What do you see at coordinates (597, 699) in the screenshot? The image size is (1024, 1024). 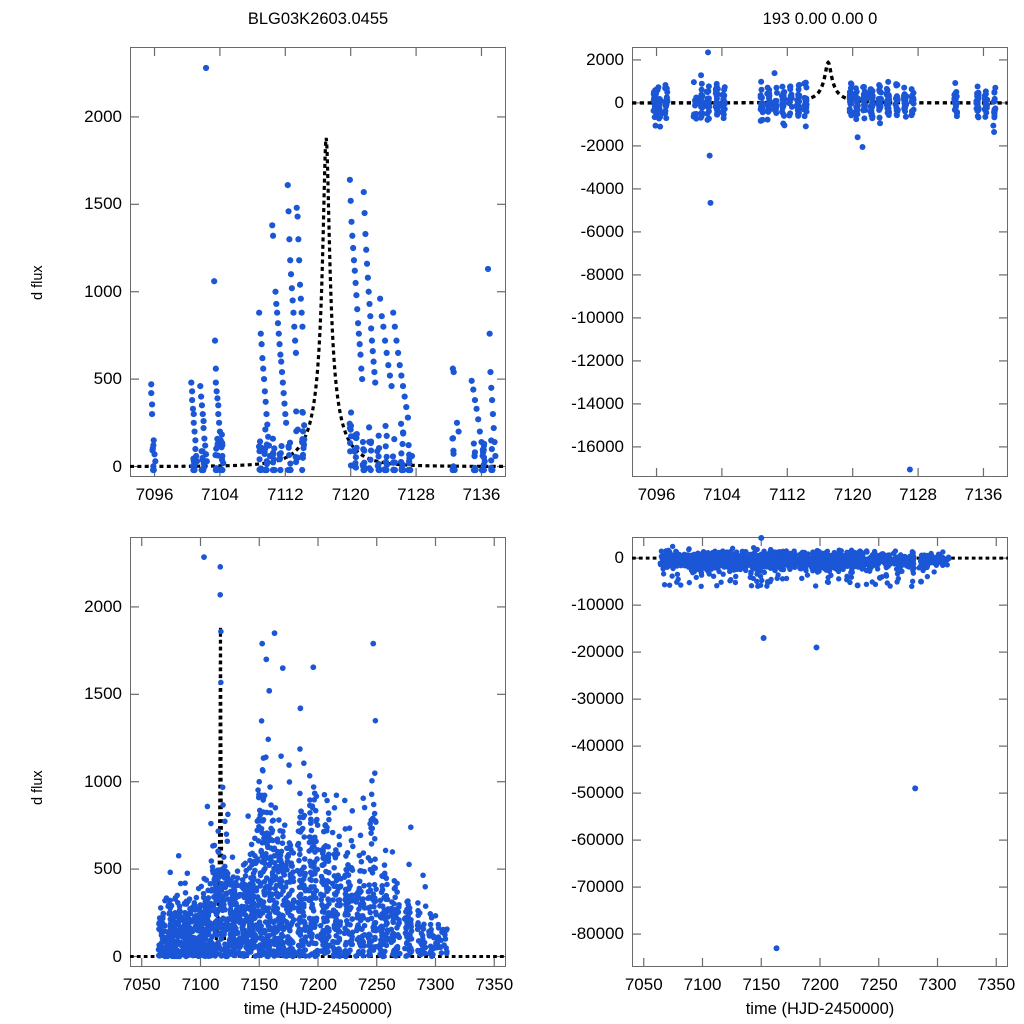 I see `y-tick-label: -30000` at bounding box center [597, 699].